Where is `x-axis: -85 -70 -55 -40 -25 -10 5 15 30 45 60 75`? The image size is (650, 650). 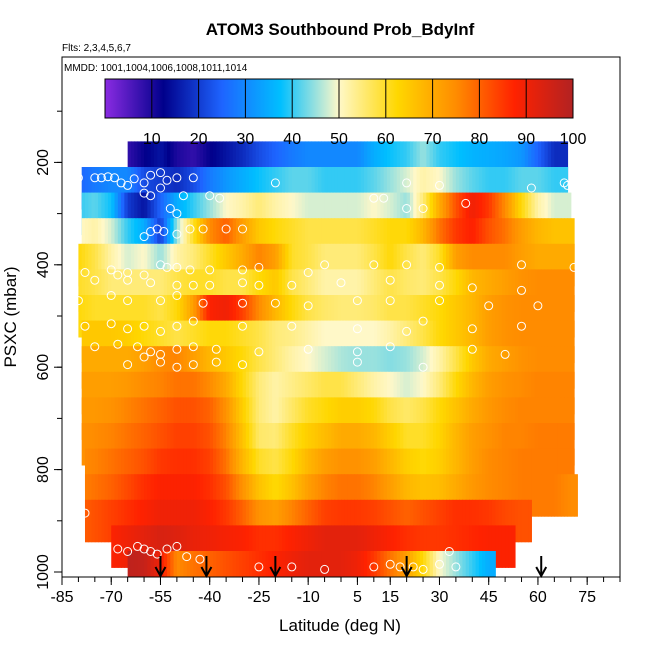
x-axis: -85 -70 -55 -40 -25 -10 5 15 30 45 60 75 is located at coordinates (335, 591).